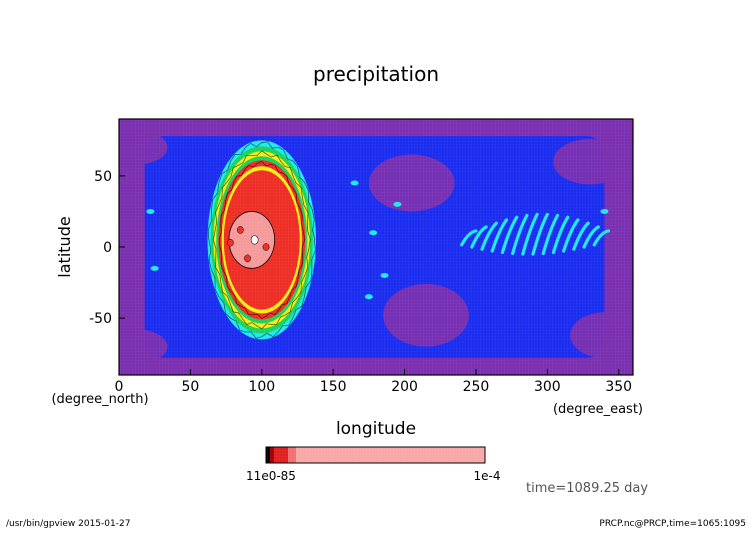  What do you see at coordinates (476, 387) in the screenshot?
I see `x-tick-label: 250` at bounding box center [476, 387].